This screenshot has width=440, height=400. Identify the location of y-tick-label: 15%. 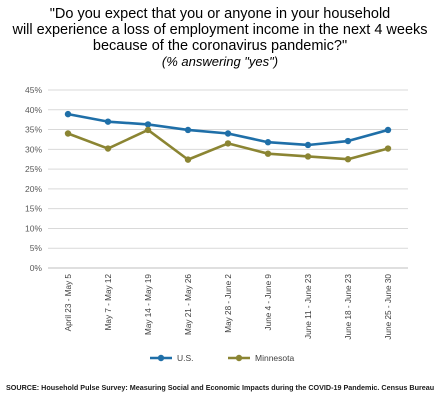
(33, 209).